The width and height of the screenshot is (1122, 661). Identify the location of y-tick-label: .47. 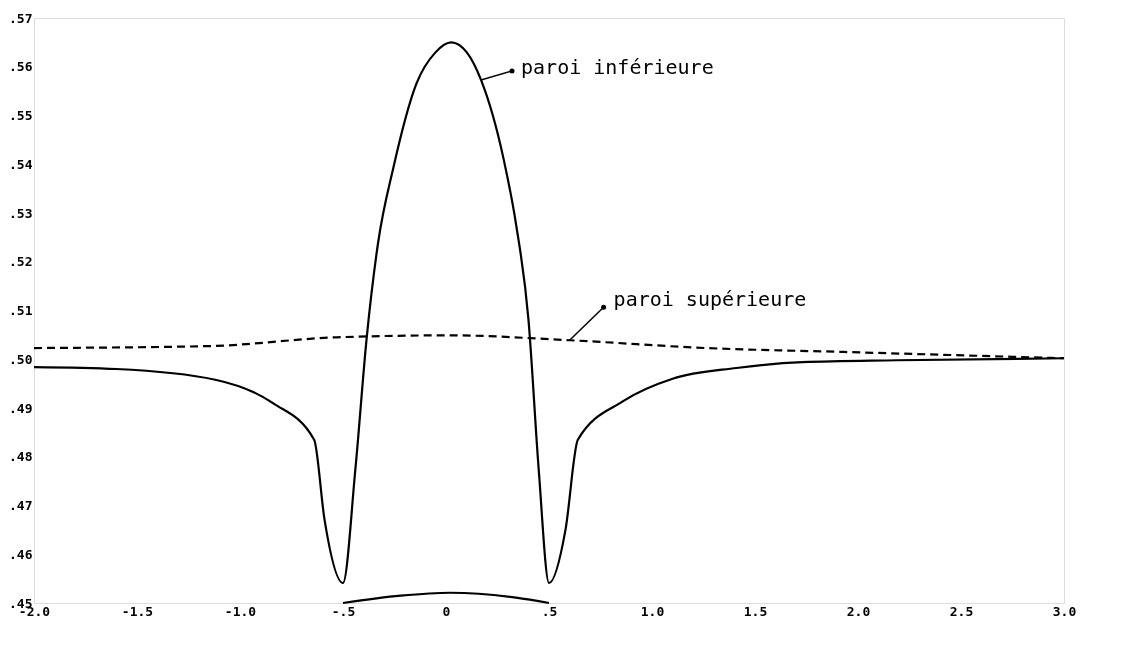
(21, 505).